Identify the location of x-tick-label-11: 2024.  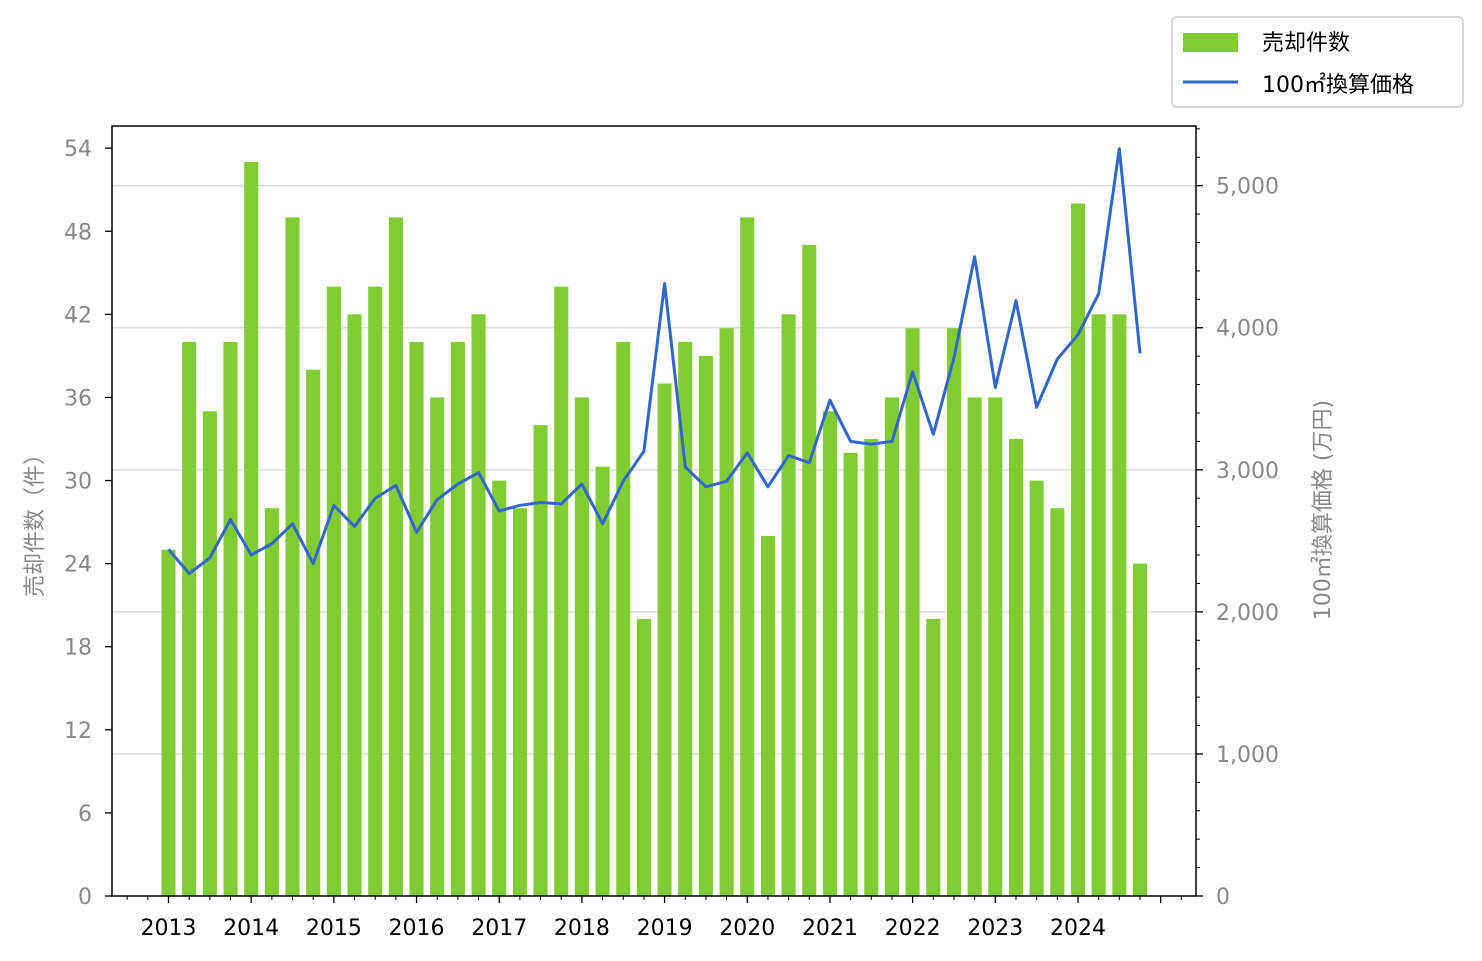
(1078, 928).